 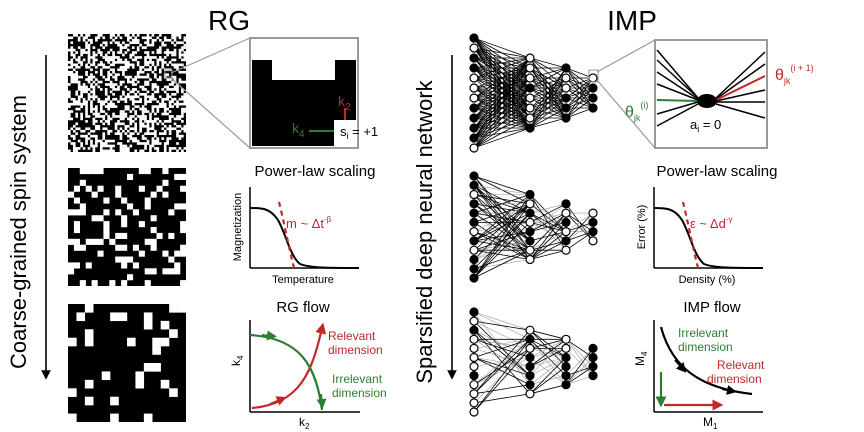 What do you see at coordinates (705, 340) in the screenshot?
I see `imp-irrelevant-label: Irrelevant dimension` at bounding box center [705, 340].